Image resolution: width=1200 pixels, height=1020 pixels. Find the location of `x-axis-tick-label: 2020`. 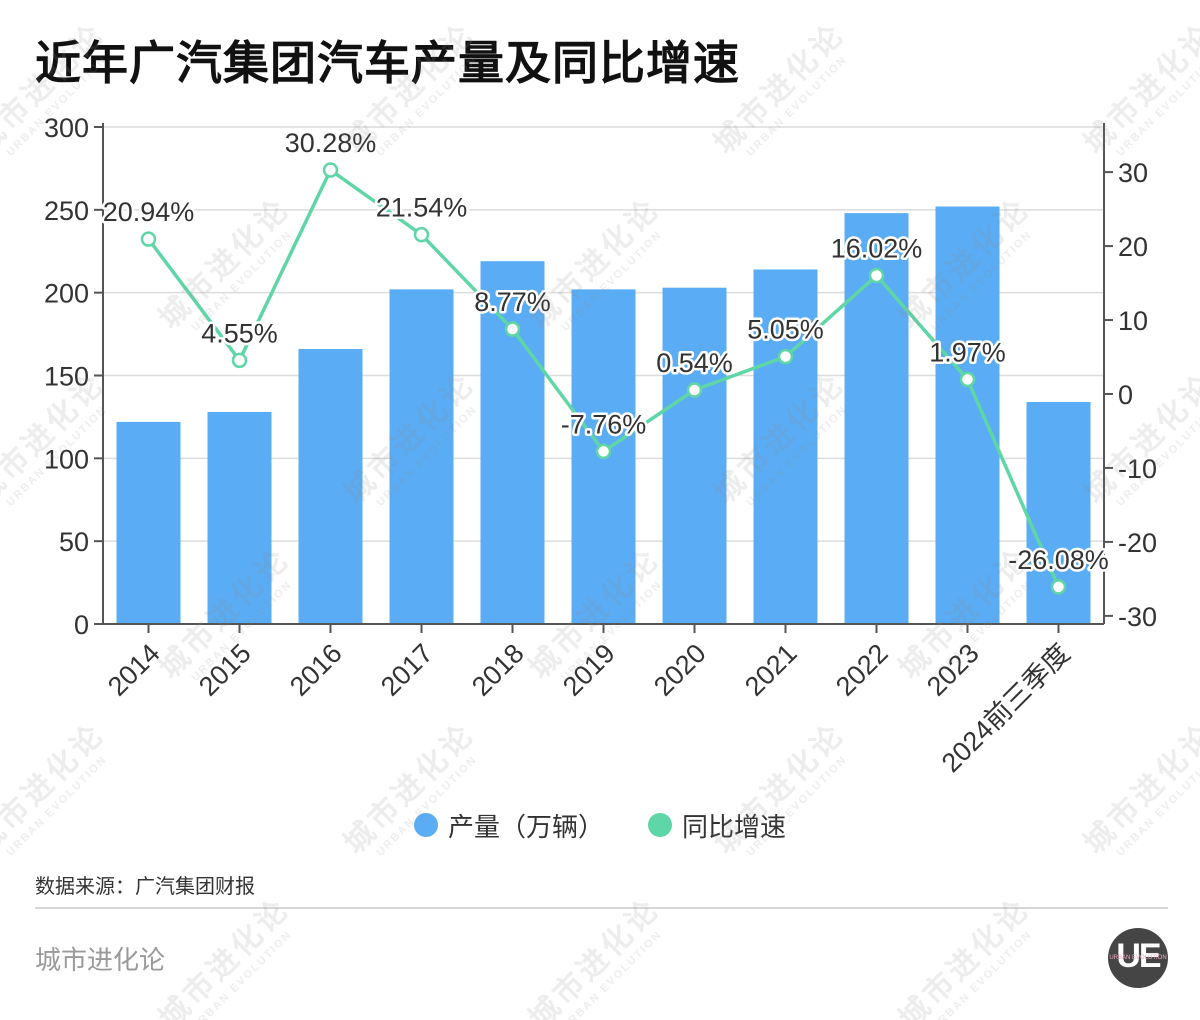

x-axis-tick-label: 2020 is located at coordinates (680, 670).